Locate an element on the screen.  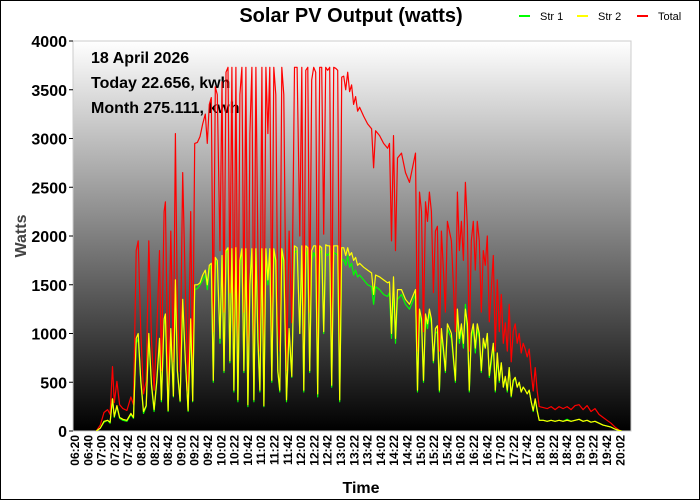
y-tick-label: 500 is located at coordinates (53, 383).